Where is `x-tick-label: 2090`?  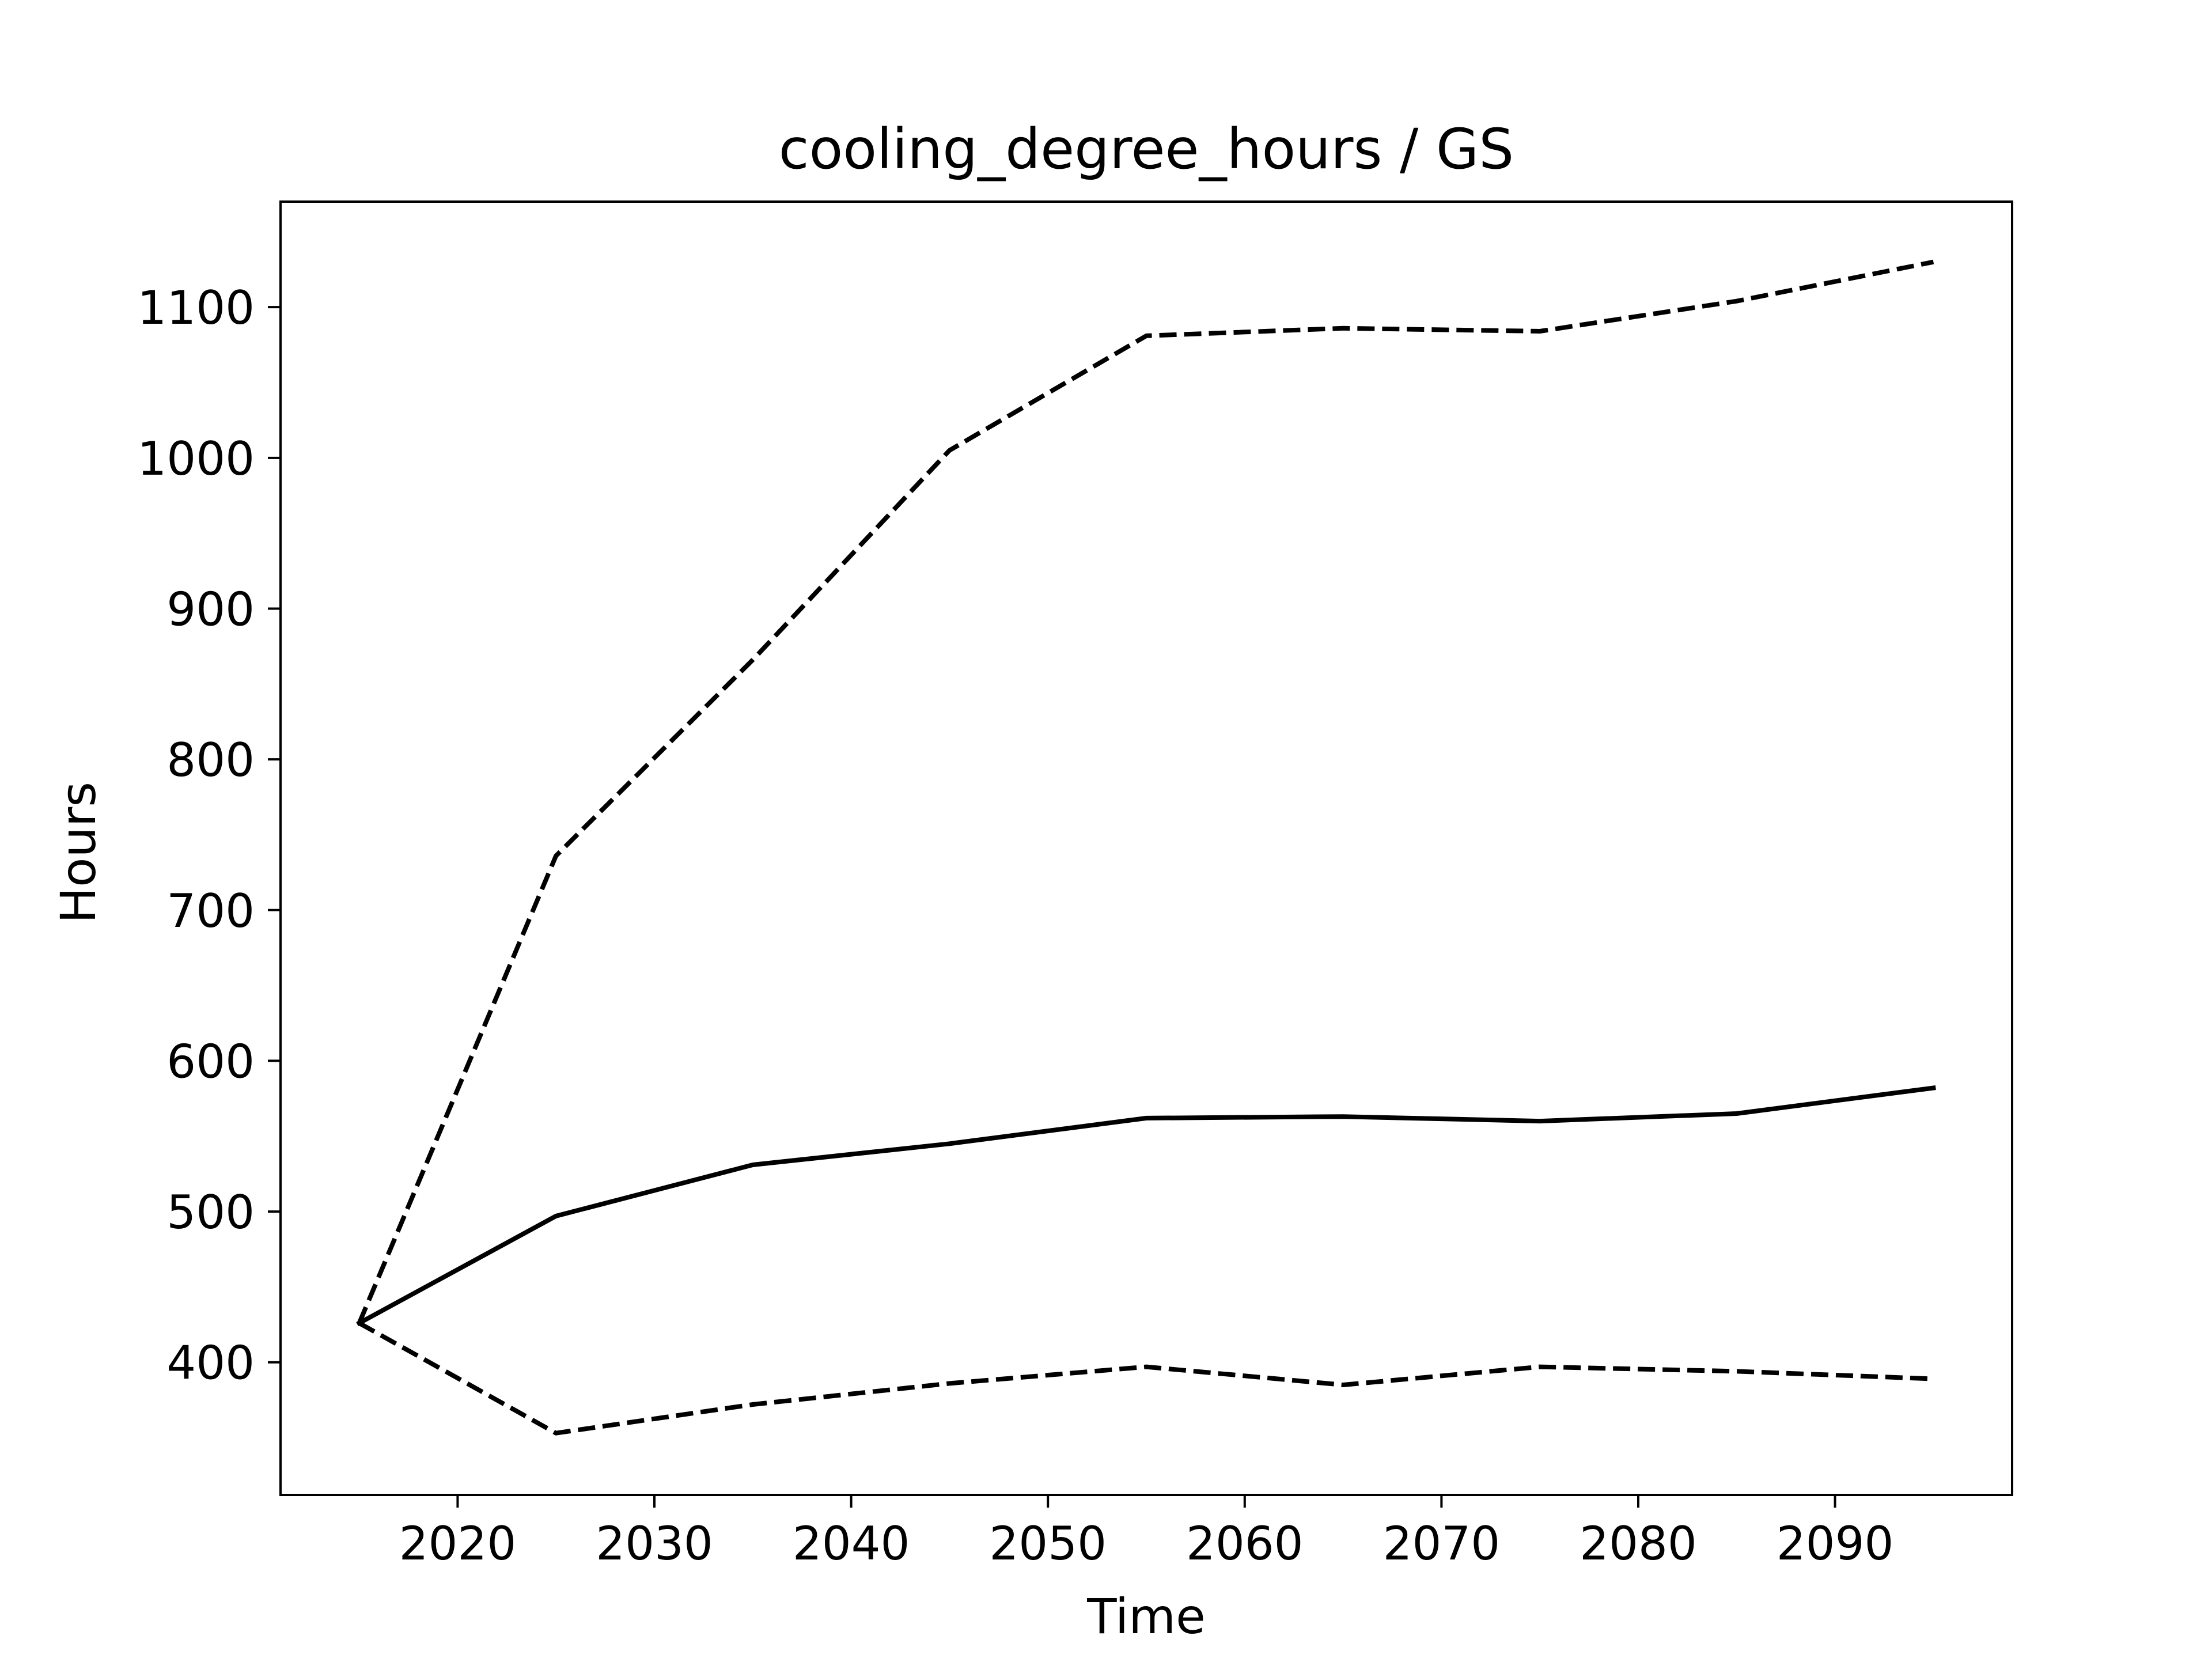 x-tick-label: 2090 is located at coordinates (1835, 1543).